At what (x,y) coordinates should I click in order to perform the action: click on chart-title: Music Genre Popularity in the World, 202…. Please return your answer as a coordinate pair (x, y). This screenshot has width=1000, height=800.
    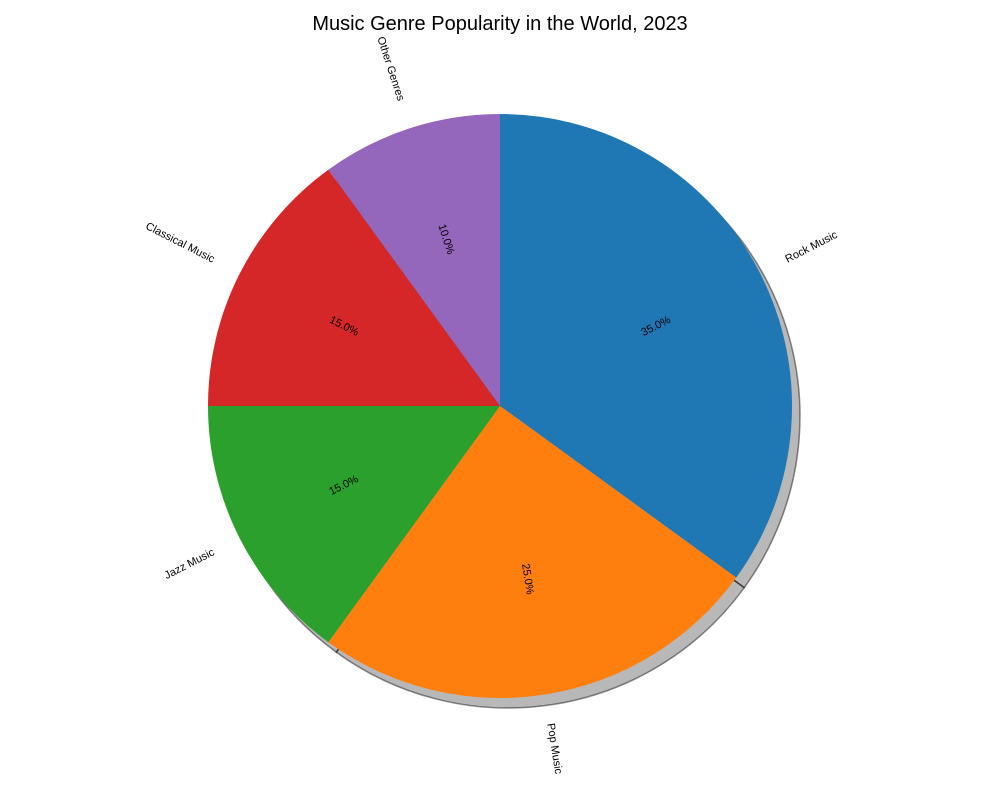
    Looking at the image, I should click on (500, 24).